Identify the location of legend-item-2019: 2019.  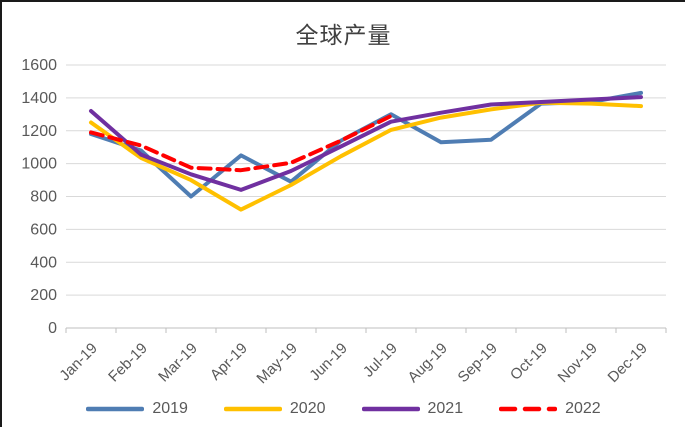
(137, 409).